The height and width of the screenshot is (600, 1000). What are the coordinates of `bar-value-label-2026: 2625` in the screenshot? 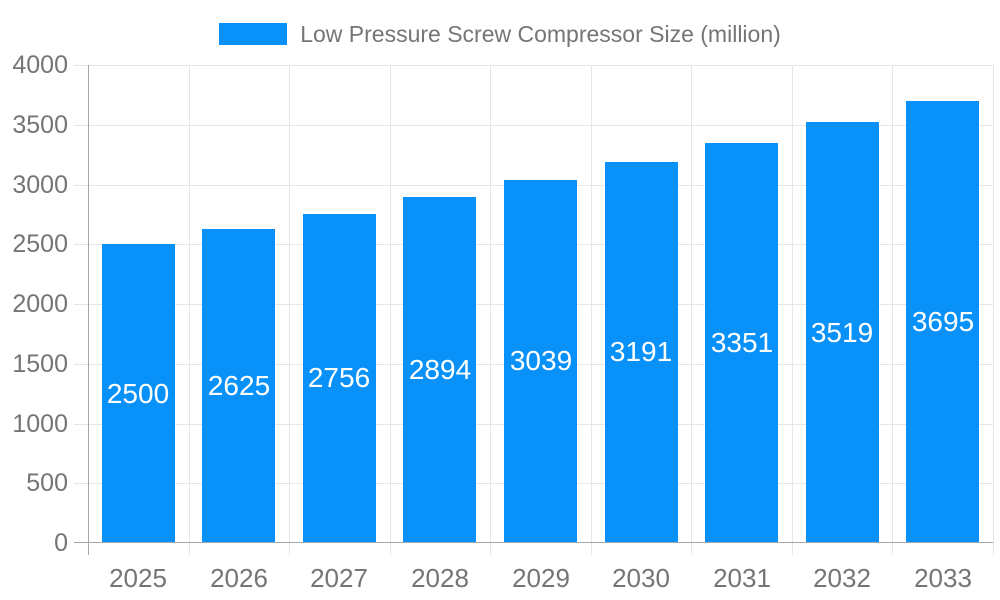 It's located at (239, 385).